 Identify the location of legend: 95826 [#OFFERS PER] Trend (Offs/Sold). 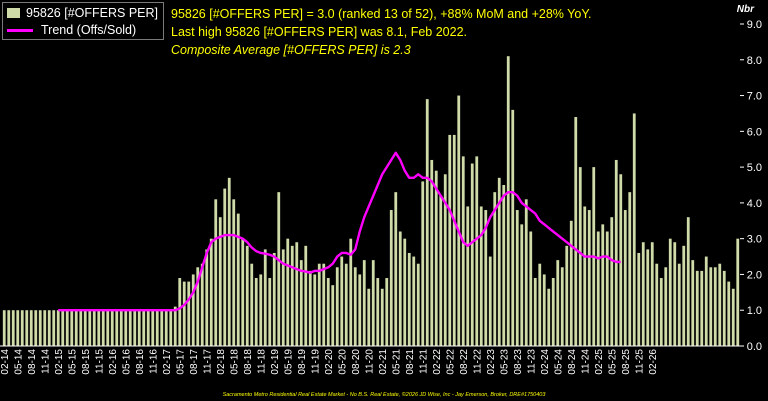
(83, 21).